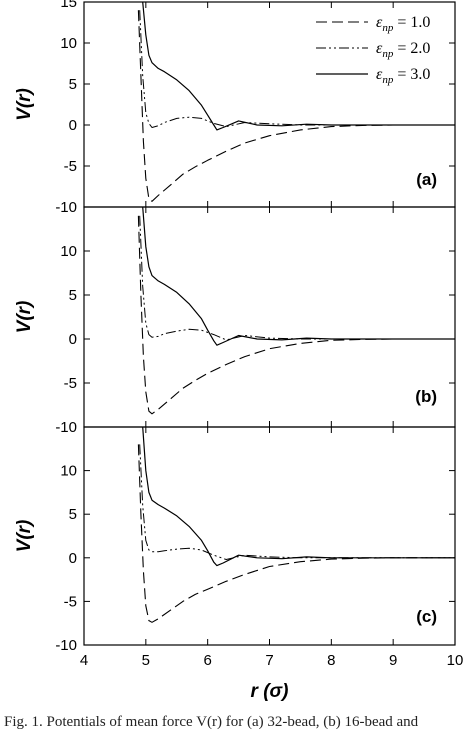  I want to click on legend-label: εnp = 2.0, so click(403, 50).